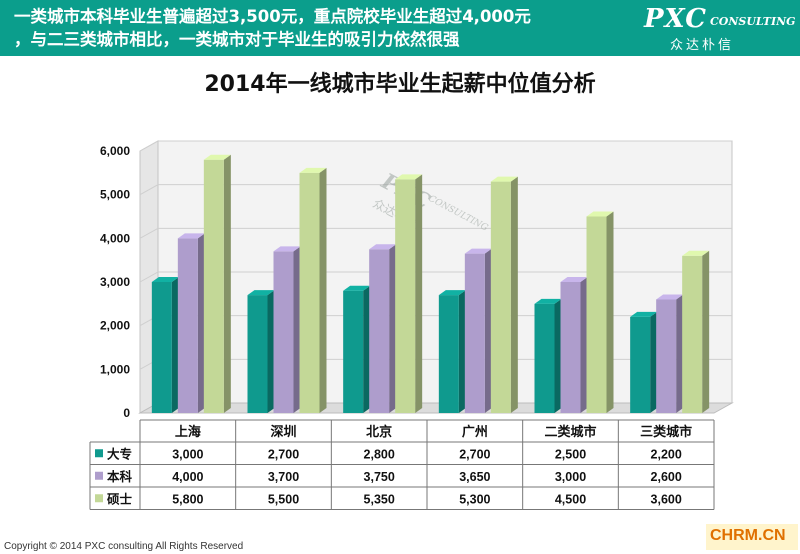 The image size is (800, 554). What do you see at coordinates (237, 39) in the screenshot?
I see `header-line-2: ，与二三类城市相比，一类城市对于毕业生的吸引力依然很强` at bounding box center [237, 39].